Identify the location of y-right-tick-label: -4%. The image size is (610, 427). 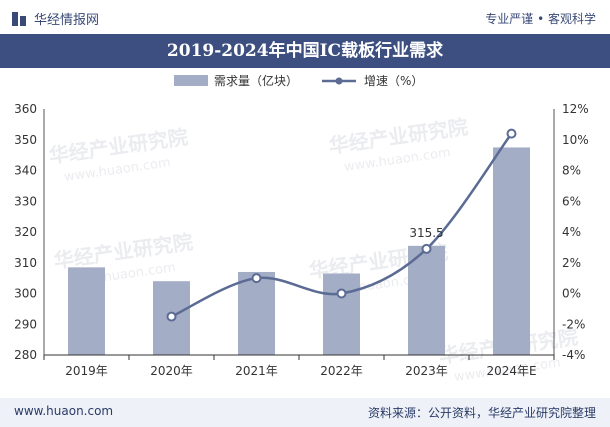
(573, 355).